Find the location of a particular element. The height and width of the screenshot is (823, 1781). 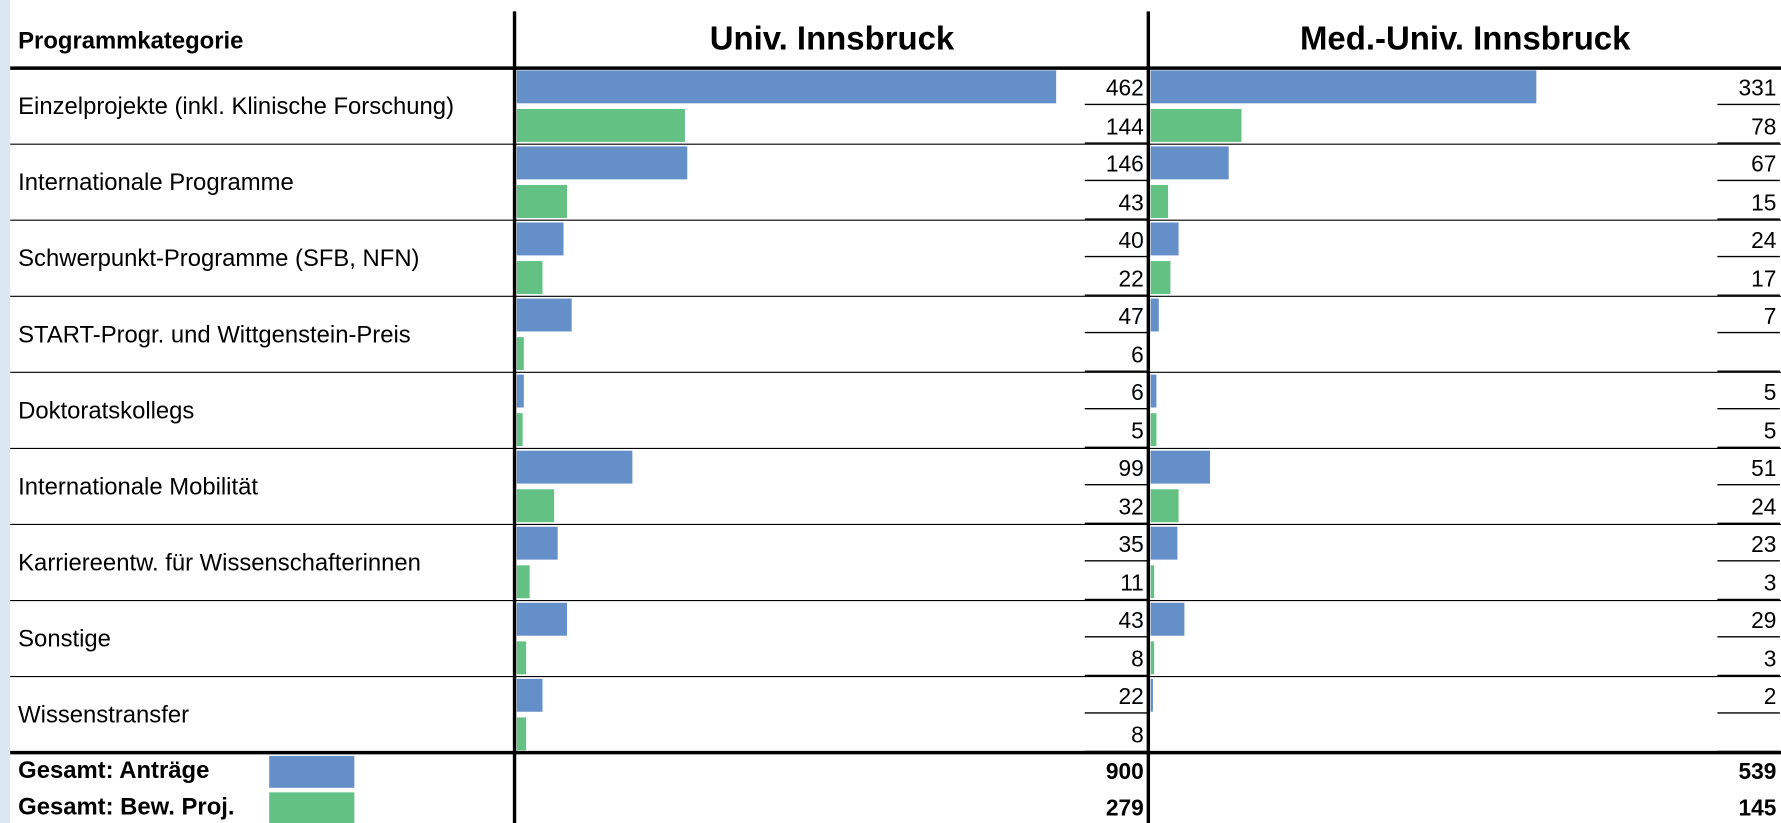

total-value: 900 is located at coordinates (1125, 771).